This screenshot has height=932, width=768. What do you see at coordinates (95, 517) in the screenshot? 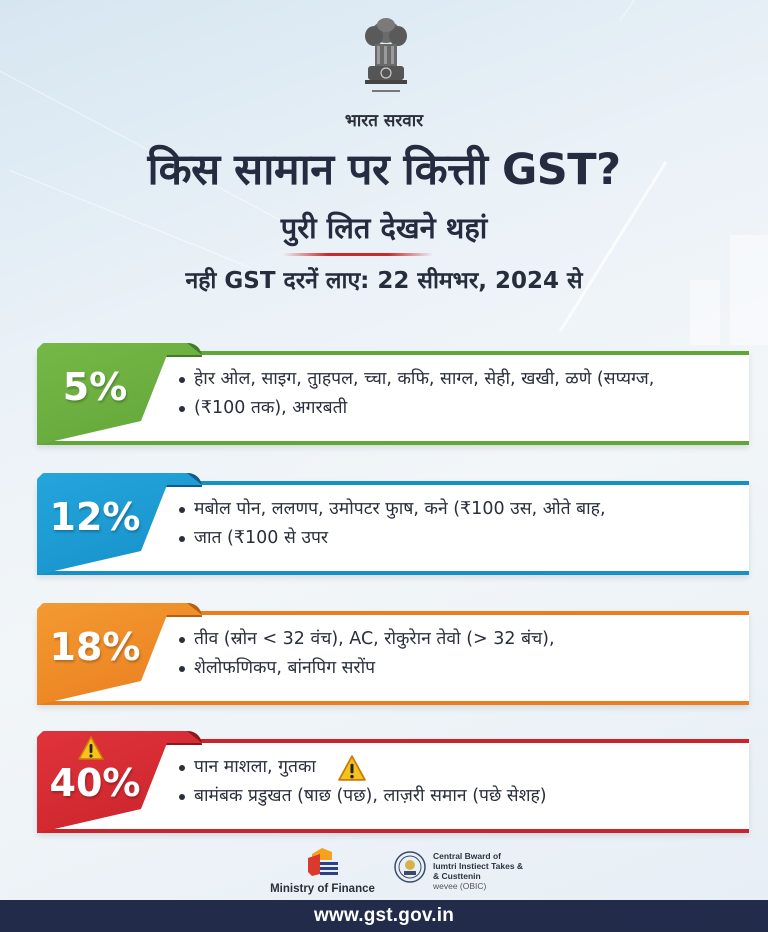
I see `rate-label: 12%` at bounding box center [95, 517].